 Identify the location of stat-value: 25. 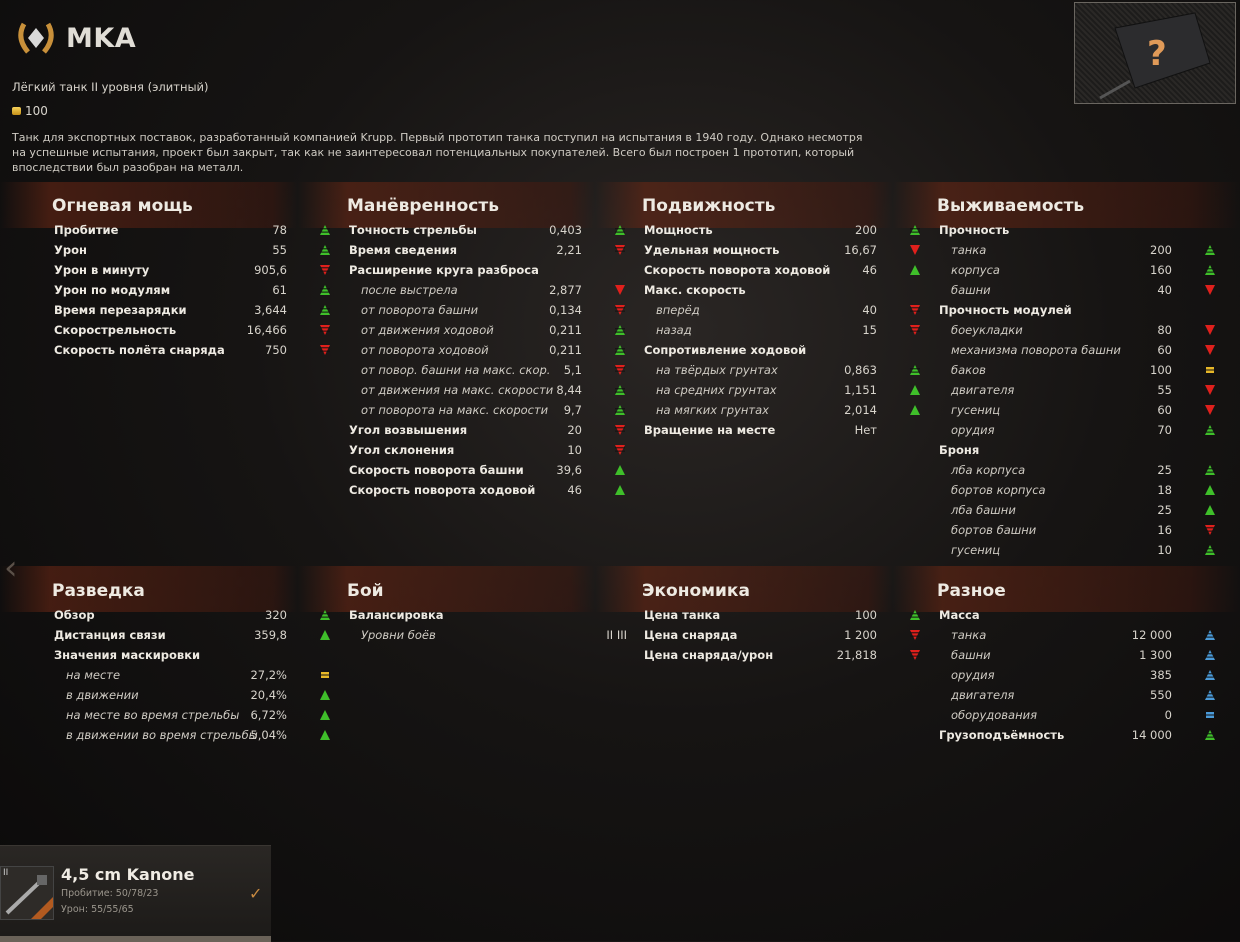
(1164, 470).